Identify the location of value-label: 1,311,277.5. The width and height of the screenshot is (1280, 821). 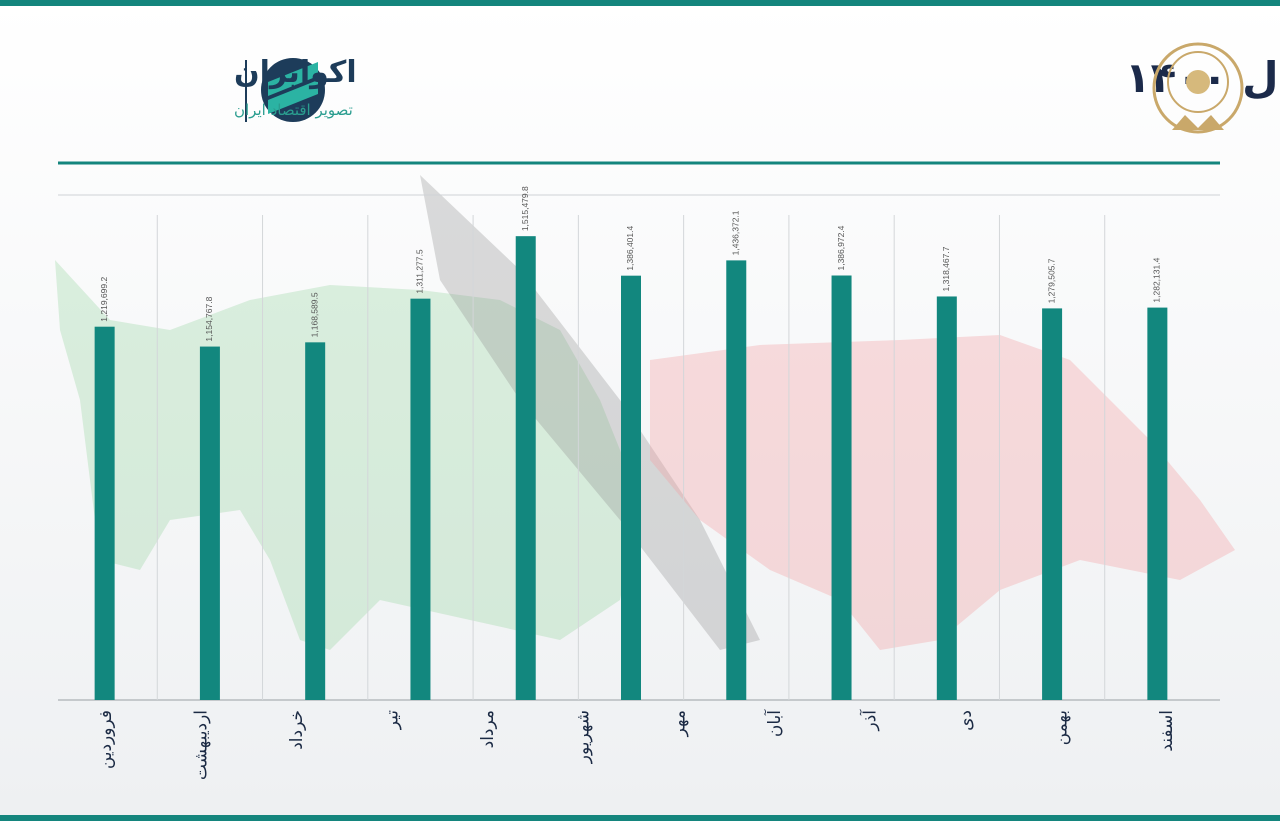
(420, 271).